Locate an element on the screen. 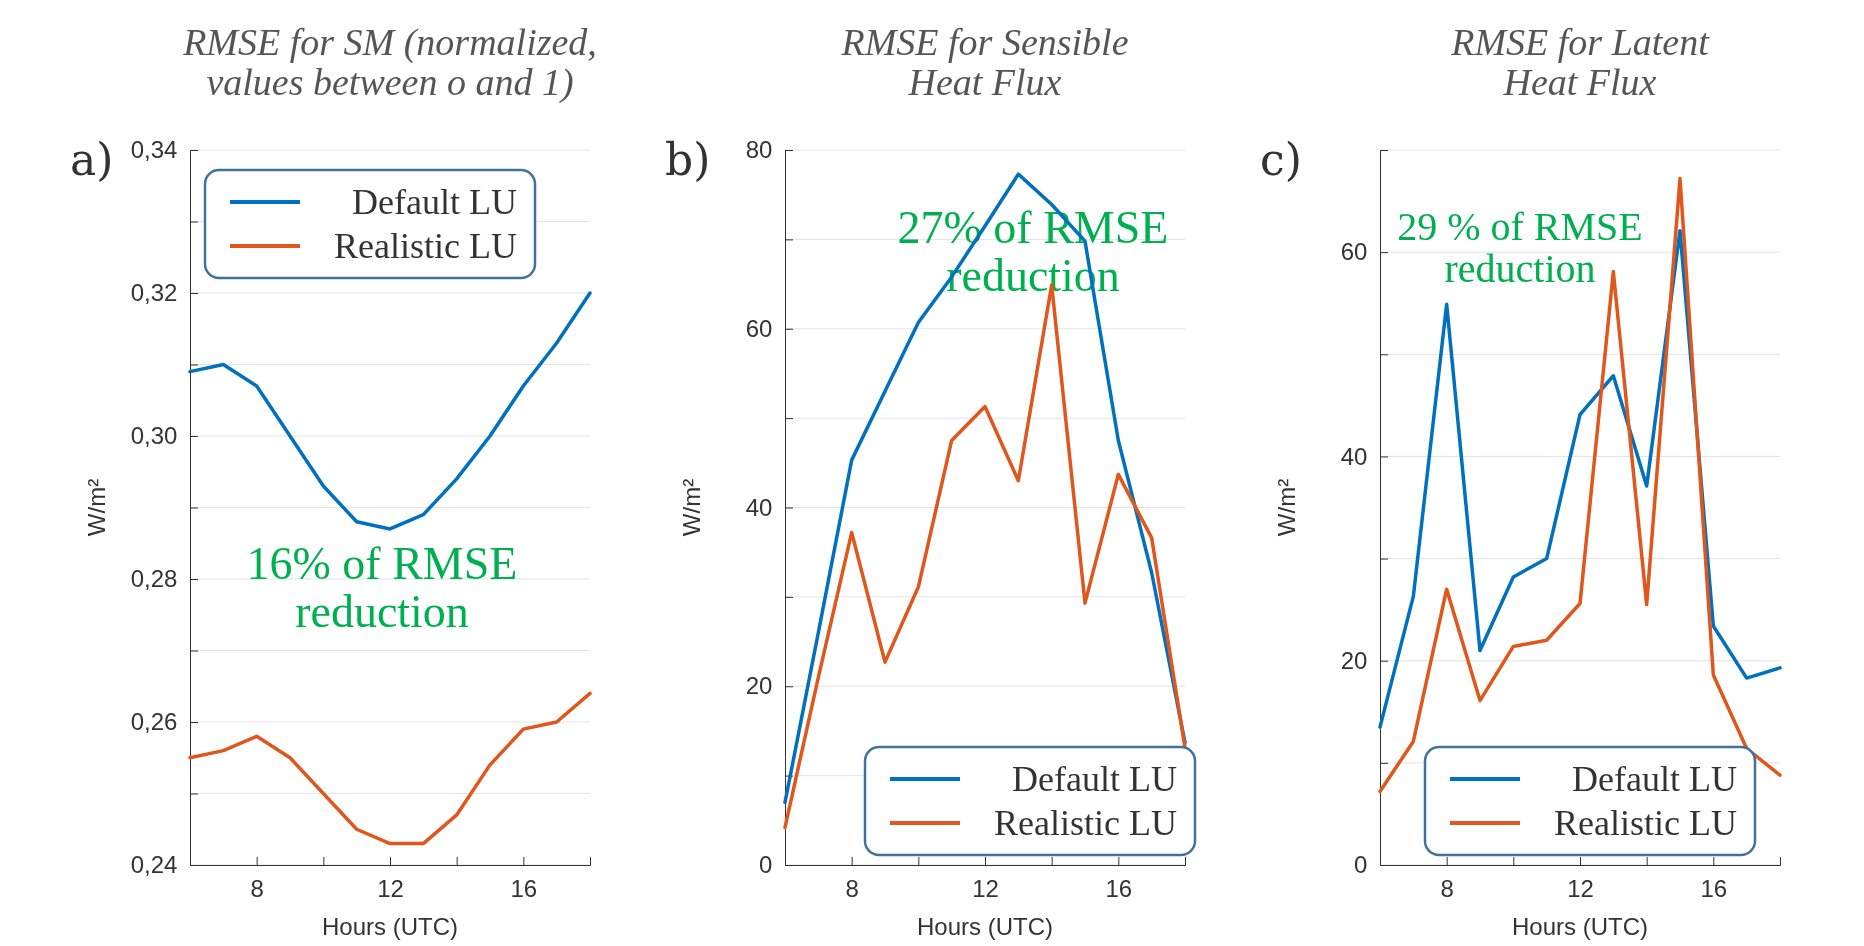 This screenshot has height=946, width=1864. y-tick-label: 0,30 is located at coordinates (154, 436).